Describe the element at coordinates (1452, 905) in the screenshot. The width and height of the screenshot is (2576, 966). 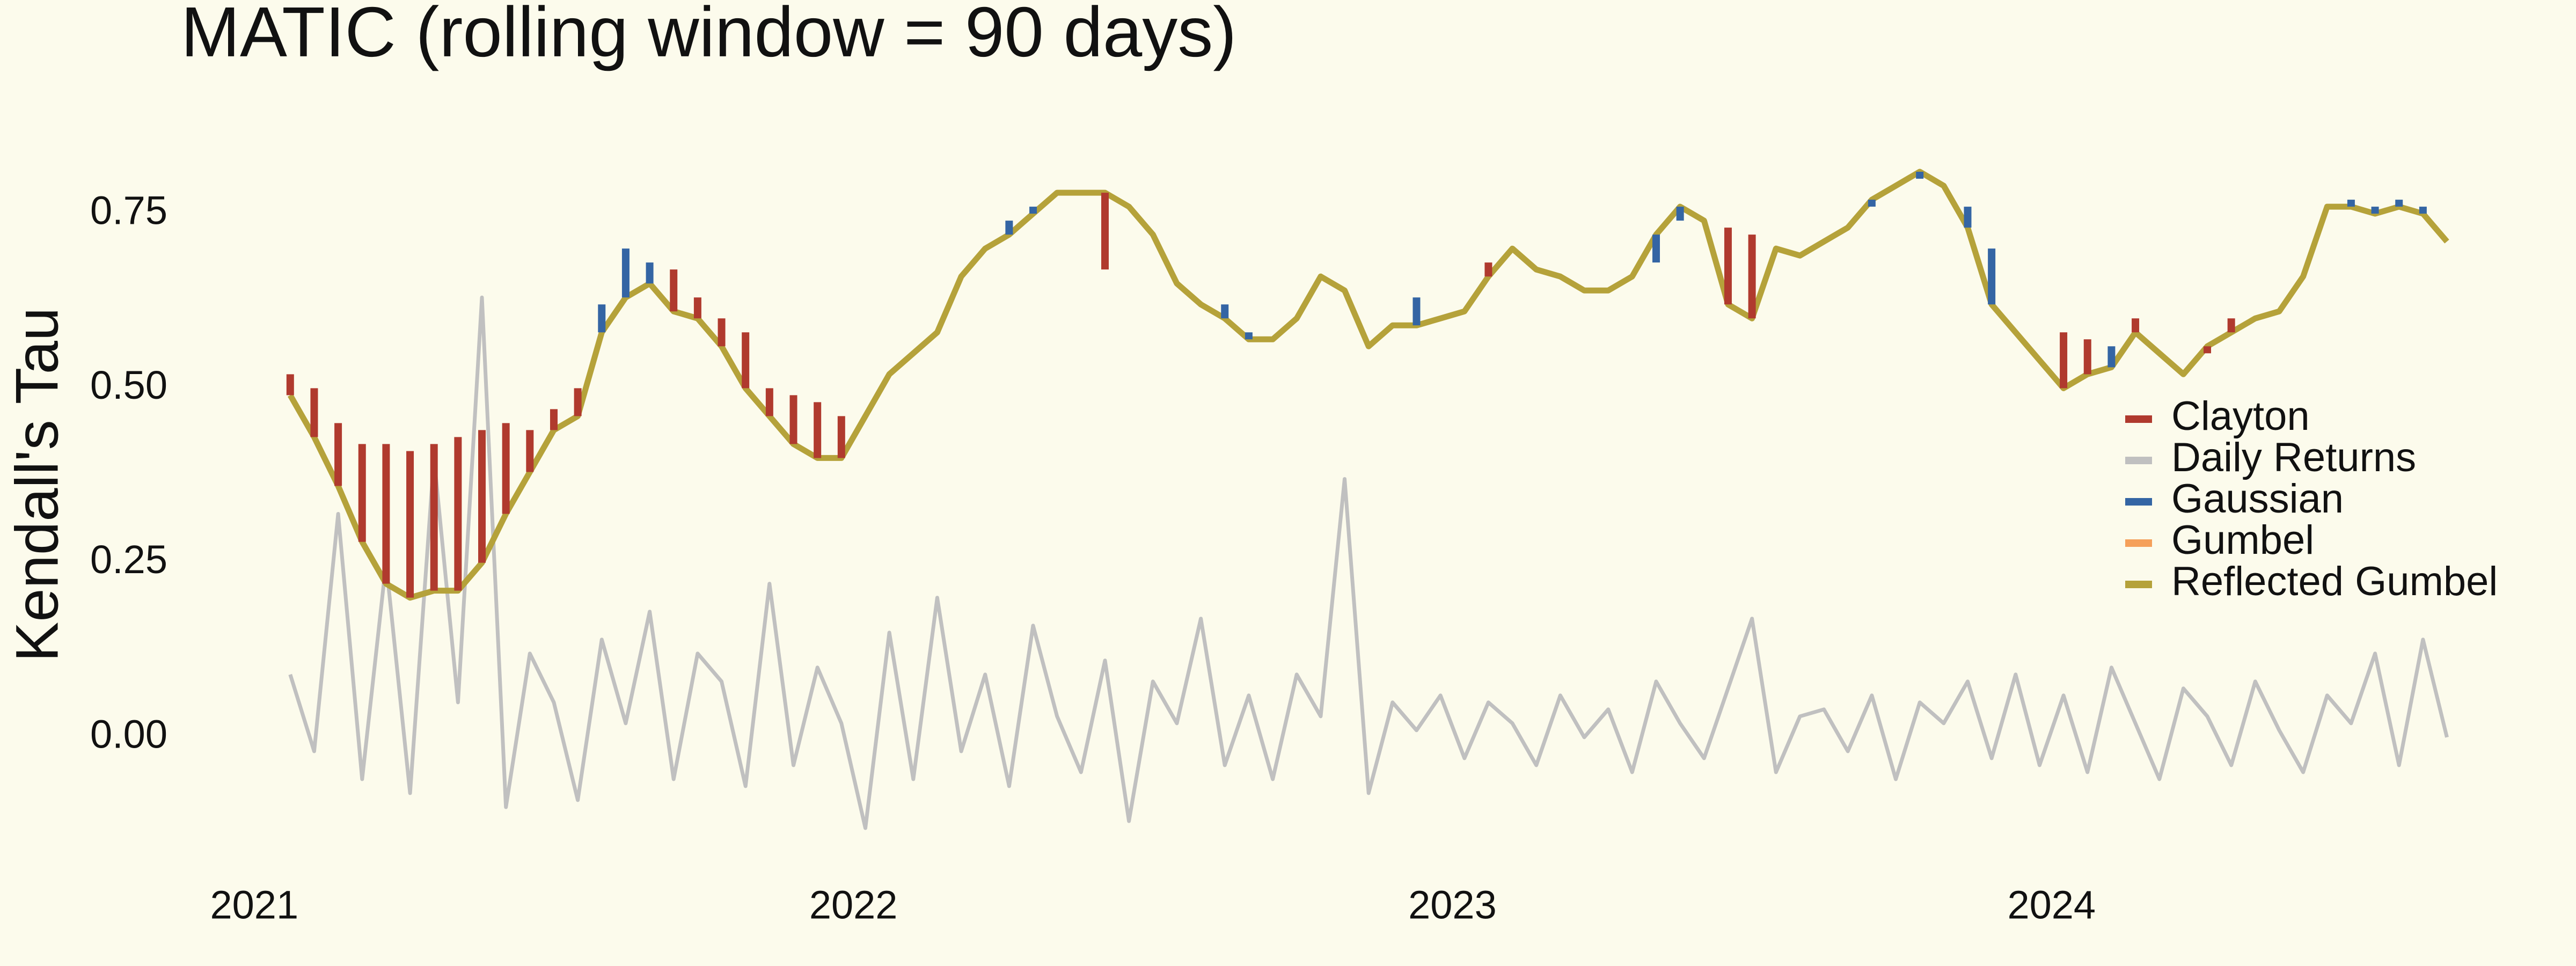
I see `x-tick-label: 2023` at that location.